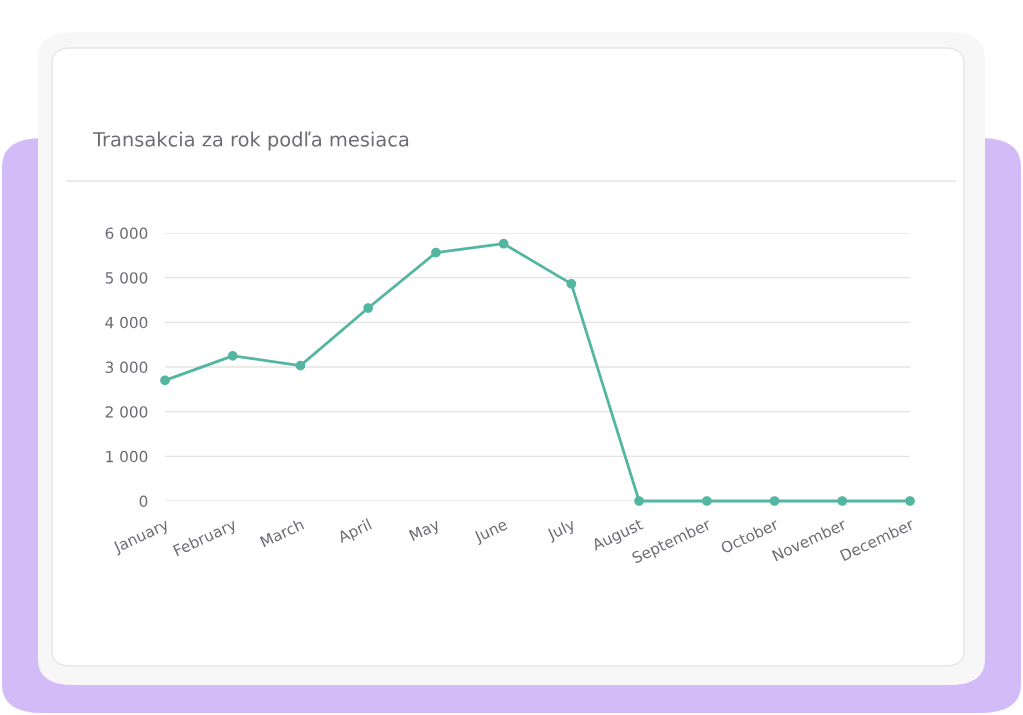  I want to click on x-tick-label: April, so click(355, 532).